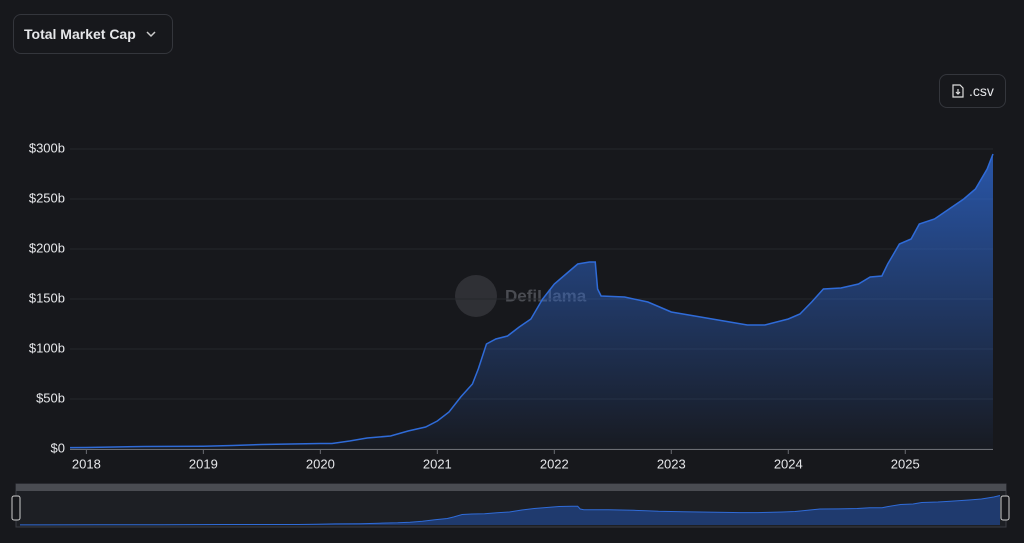  I want to click on x-tick-label: 2023, so click(671, 463).